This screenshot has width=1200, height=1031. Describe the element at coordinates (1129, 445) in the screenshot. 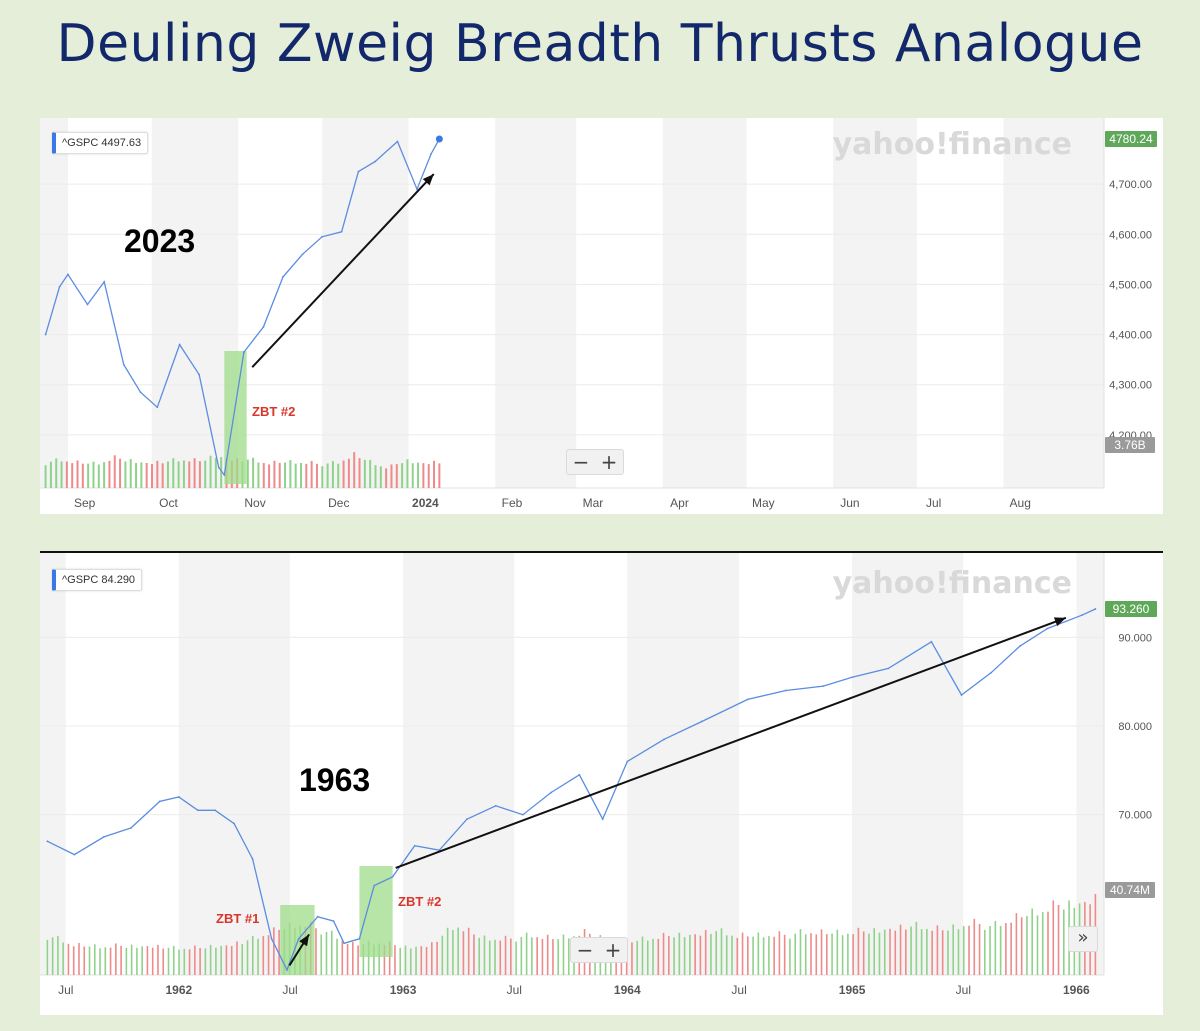

I see `volume-label: 3.76B` at that location.